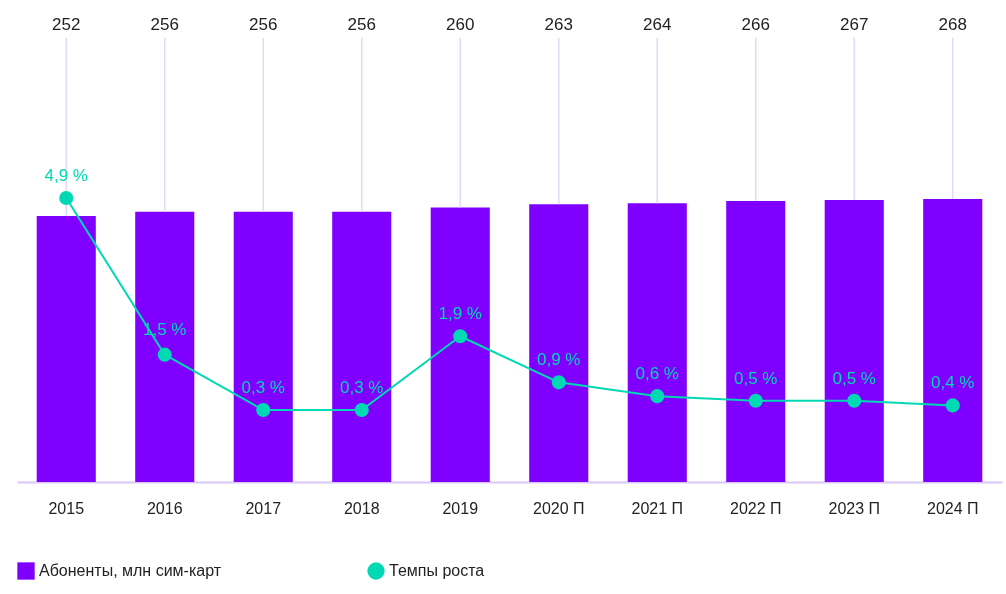 This screenshot has height=594, width=1006. What do you see at coordinates (164, 508) in the screenshot?
I see `x-tick-label: 2016` at bounding box center [164, 508].